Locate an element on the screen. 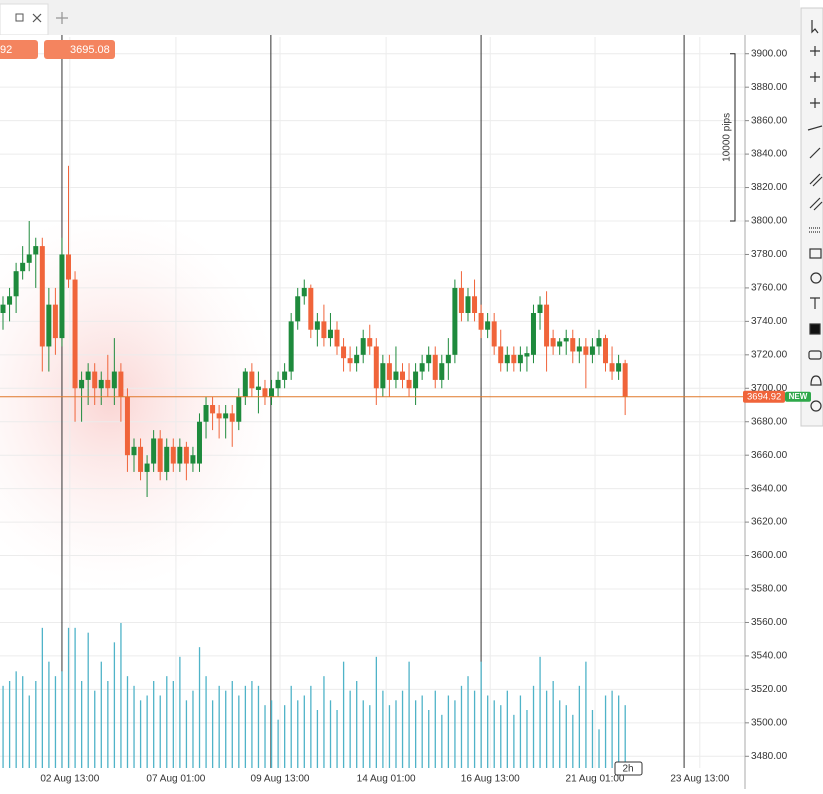 The width and height of the screenshot is (823, 794). pen-tool is located at coordinates (815, 153).